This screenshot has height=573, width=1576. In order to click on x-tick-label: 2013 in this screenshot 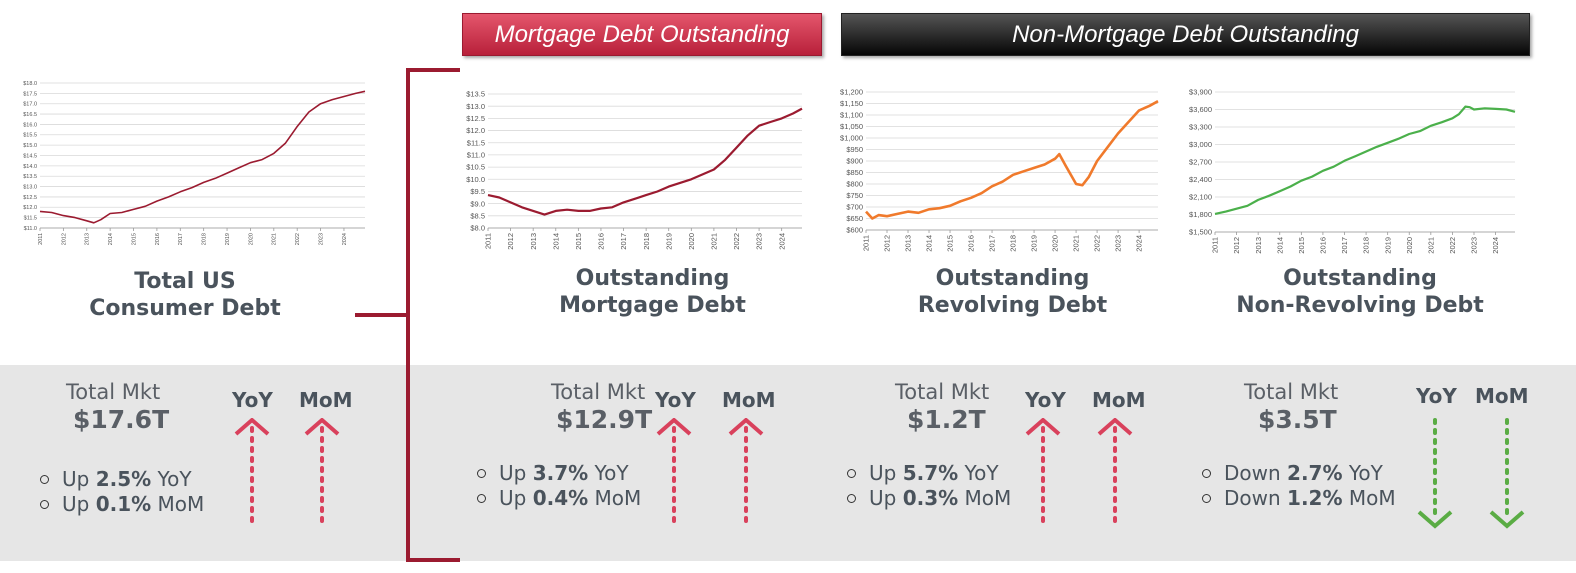, I will do `click(88, 239)`.